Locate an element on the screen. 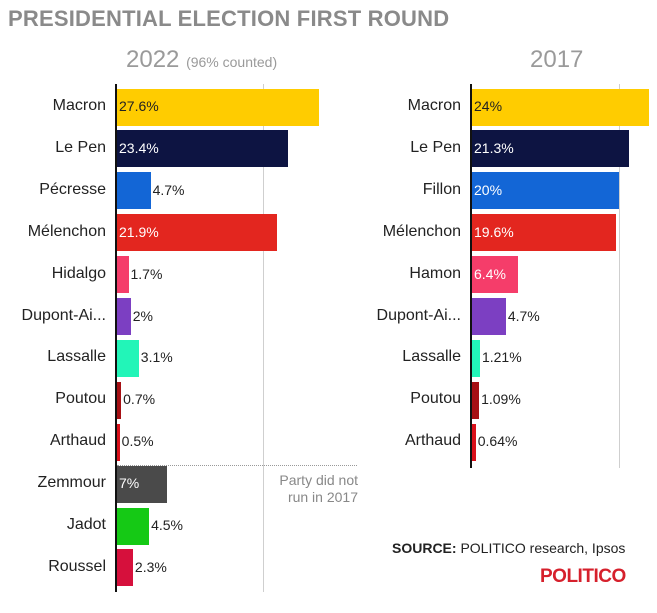  data-label: 24% is located at coordinates (488, 106).